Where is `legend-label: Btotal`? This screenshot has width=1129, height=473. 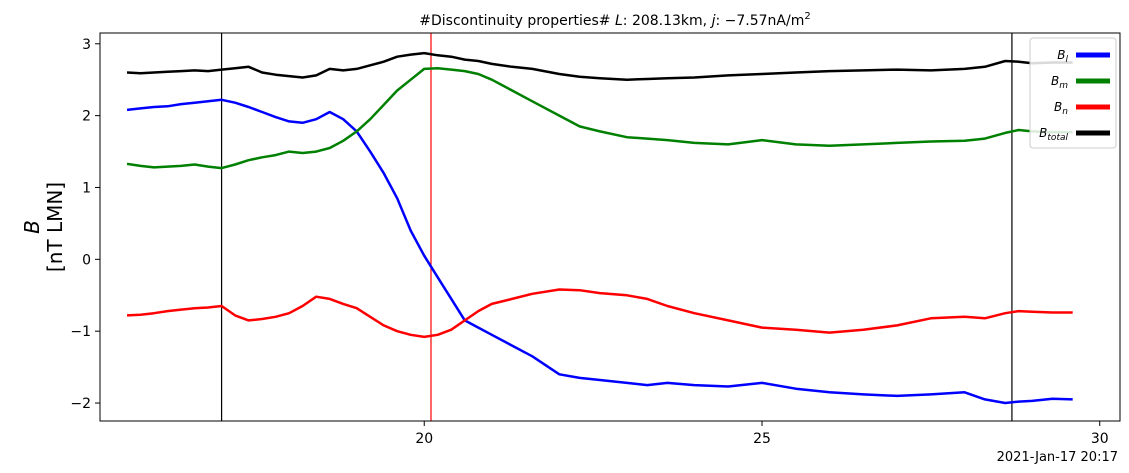
legend-label: Btotal is located at coordinates (1053, 134).